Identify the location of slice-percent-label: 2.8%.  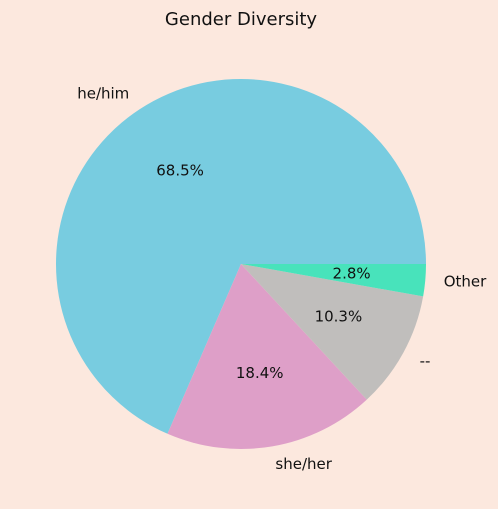
(352, 273).